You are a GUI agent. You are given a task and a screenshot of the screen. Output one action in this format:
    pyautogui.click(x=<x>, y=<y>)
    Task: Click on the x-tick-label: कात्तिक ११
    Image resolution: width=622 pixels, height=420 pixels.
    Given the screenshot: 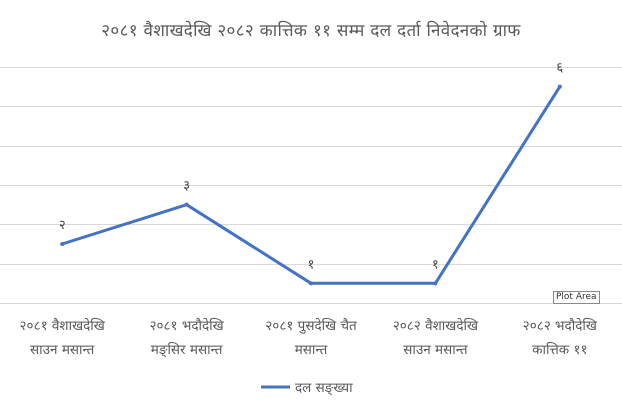 What is the action you would take?
    pyautogui.click(x=559, y=349)
    